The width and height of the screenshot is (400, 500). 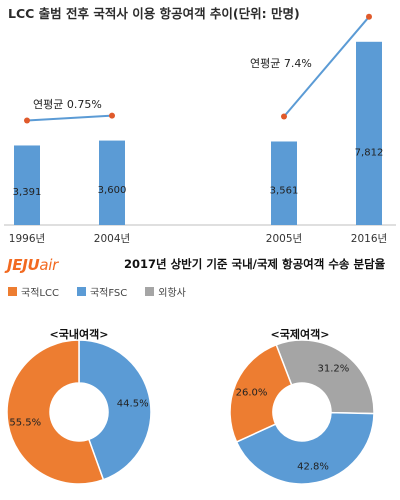 What do you see at coordinates (25, 422) in the screenshot?
I see `donut-0-slice-label-1: 55.5%` at bounding box center [25, 422].